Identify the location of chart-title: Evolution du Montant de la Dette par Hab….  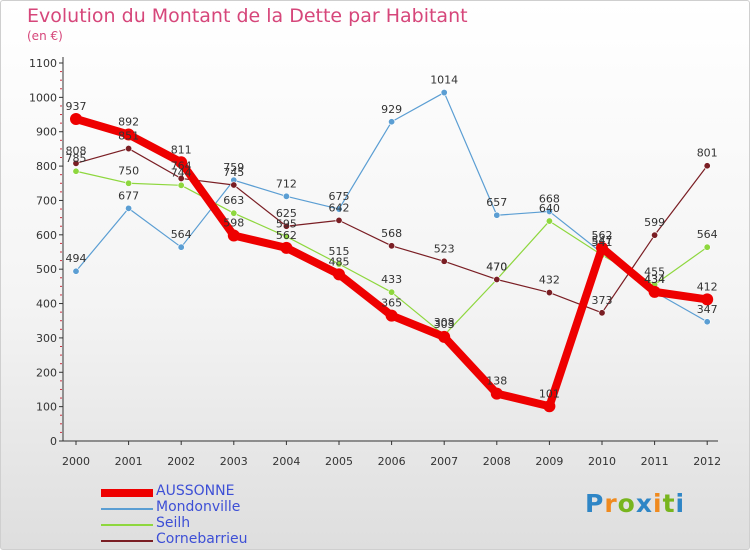
(247, 16).